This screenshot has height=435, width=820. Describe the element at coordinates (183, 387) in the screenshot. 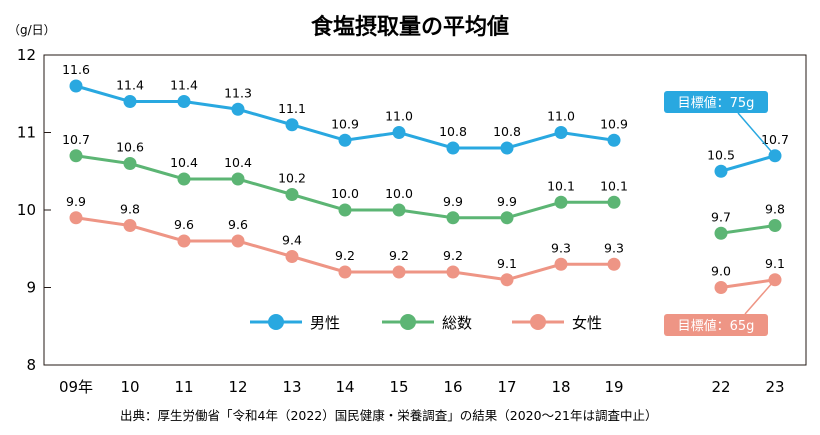

I see `x-tick-label: 11` at that location.